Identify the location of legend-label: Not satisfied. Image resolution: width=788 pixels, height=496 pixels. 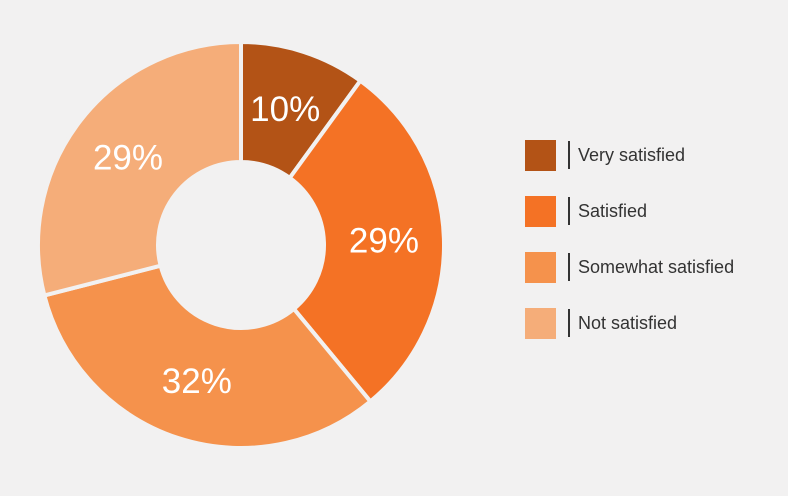
(628, 322).